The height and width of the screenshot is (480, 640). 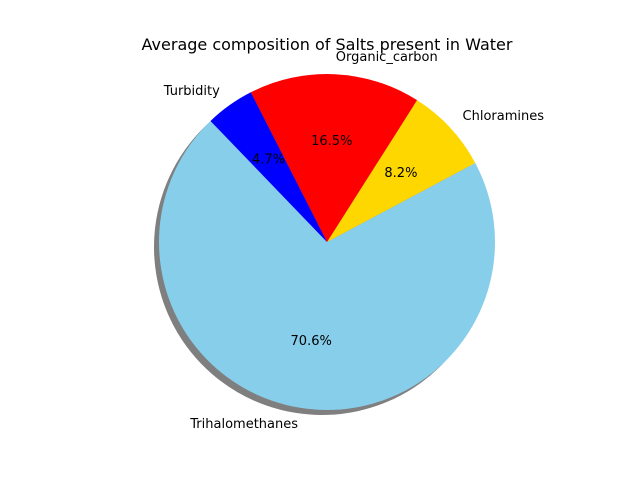 What do you see at coordinates (311, 341) in the screenshot?
I see `slice-percent-trihalomethanes: 70.6%` at bounding box center [311, 341].